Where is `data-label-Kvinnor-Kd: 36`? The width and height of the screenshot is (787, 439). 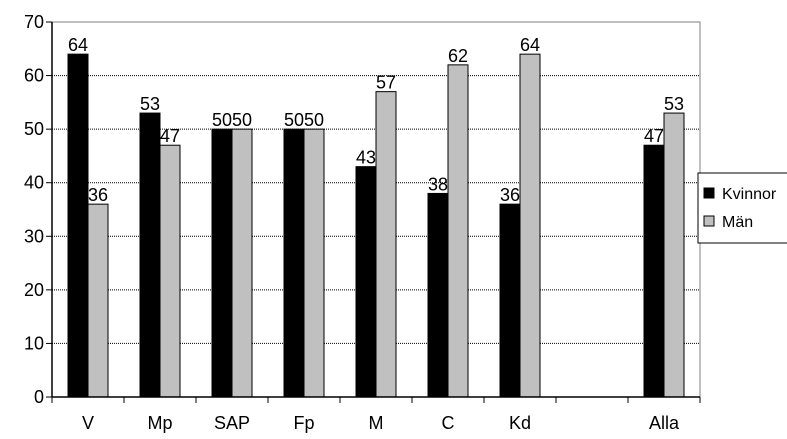
data-label-Kvinnor-Kd: 36 is located at coordinates (510, 195).